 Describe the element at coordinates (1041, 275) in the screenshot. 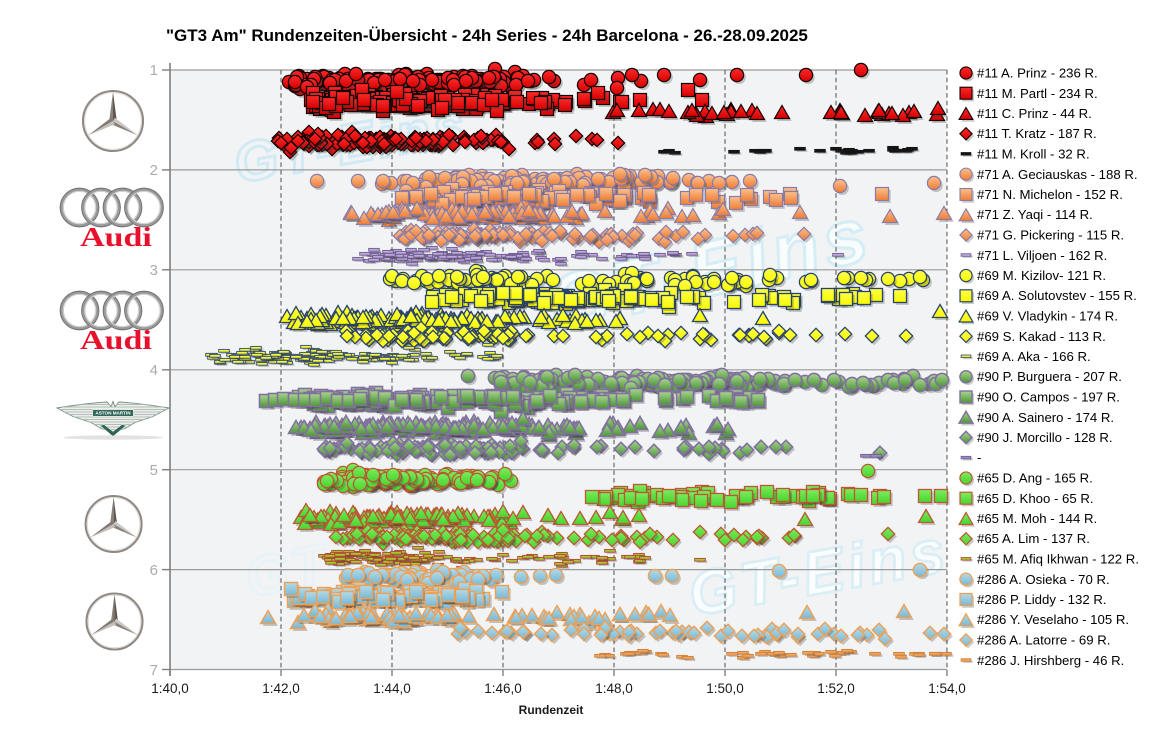

I see `svg-text: #69 M. Kizilov- 121 R.` at that location.